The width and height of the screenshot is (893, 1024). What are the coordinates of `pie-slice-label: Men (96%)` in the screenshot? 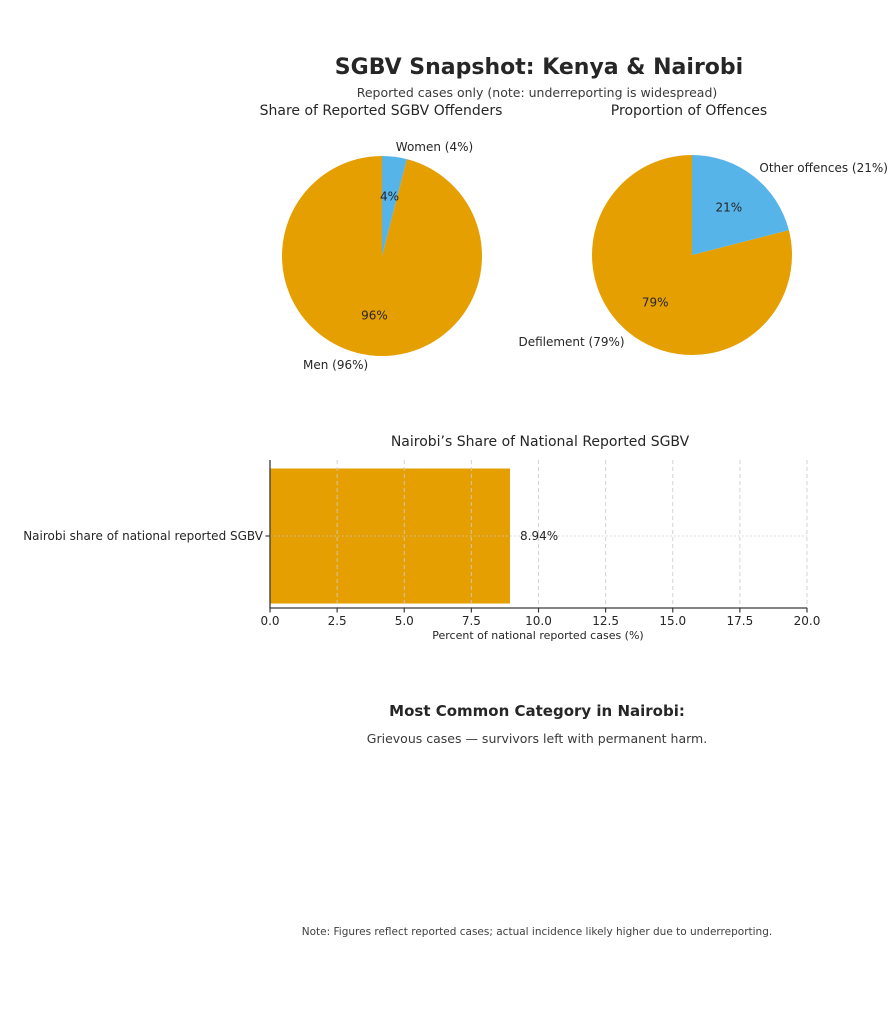 It's located at (335, 365).